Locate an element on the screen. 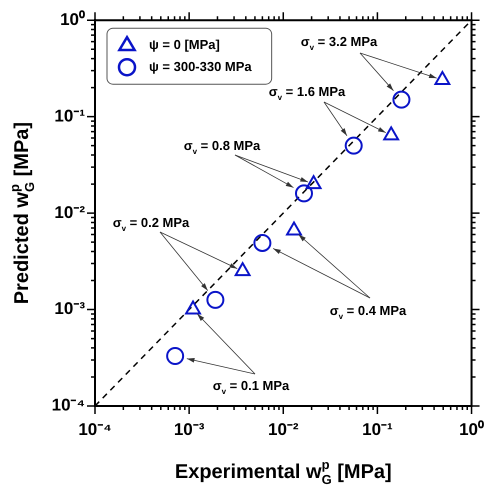  x-tick-label: 10⁻² is located at coordinates (283, 429).